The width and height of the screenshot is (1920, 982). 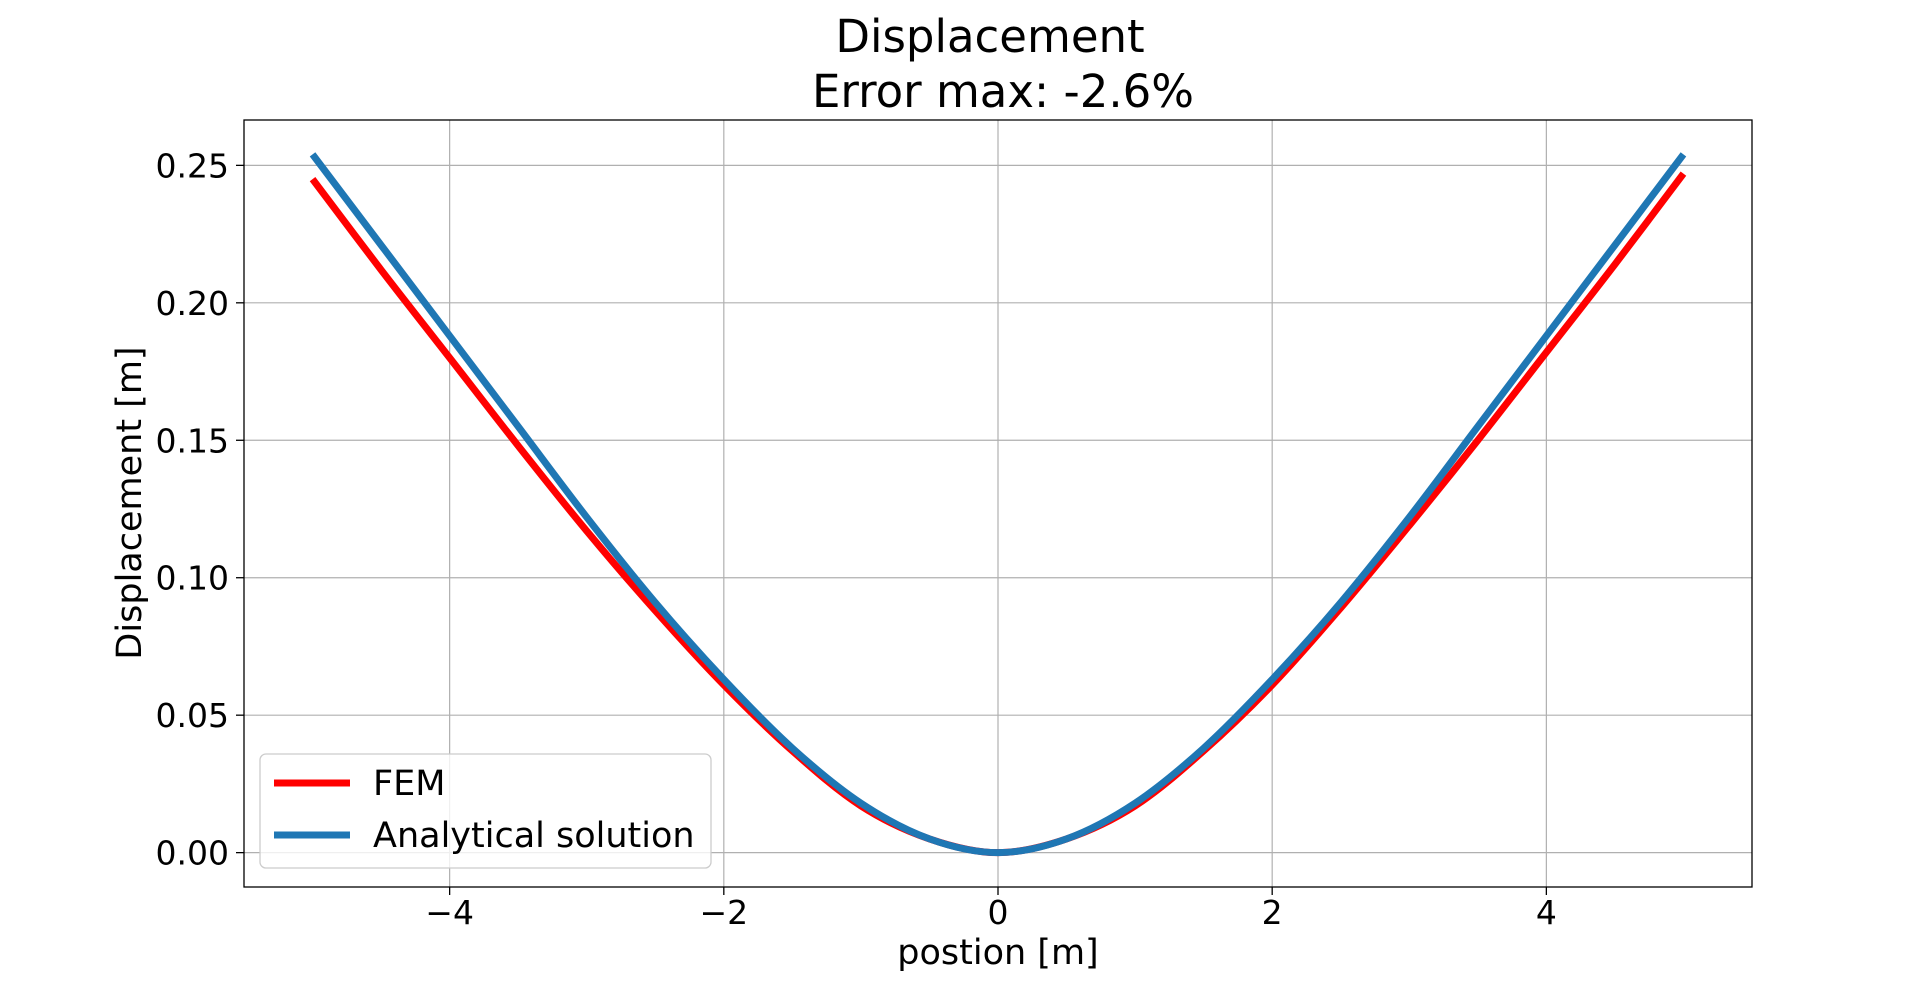 I want to click on legend-box, so click(x=485, y=811).